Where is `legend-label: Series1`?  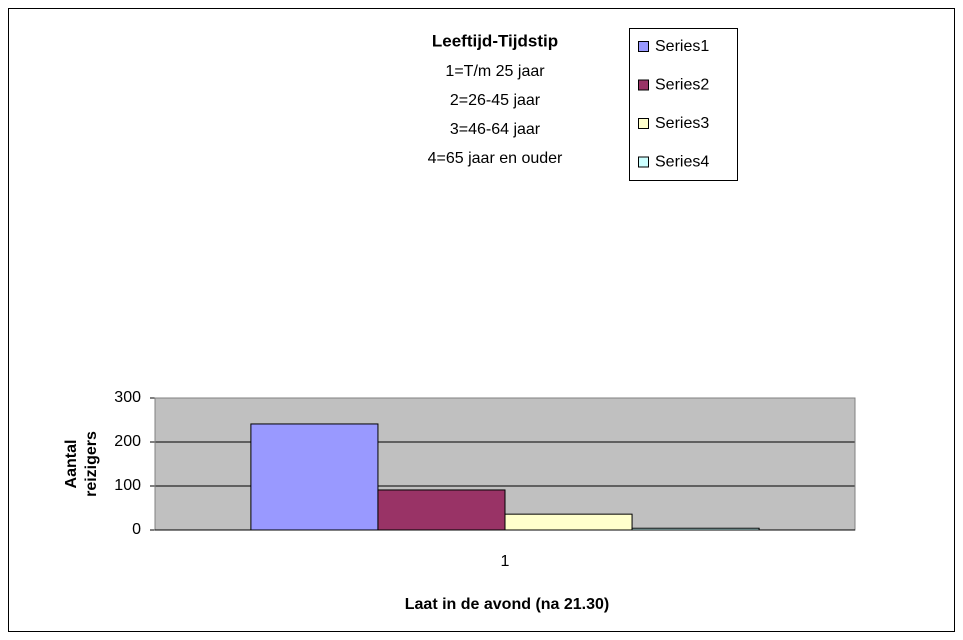 legend-label: Series1 is located at coordinates (682, 46).